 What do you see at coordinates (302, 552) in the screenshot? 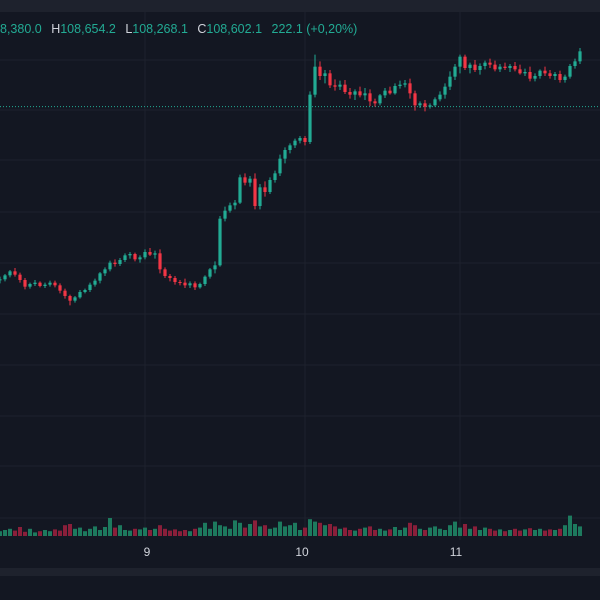
I see `time-axis-label-10: 10` at bounding box center [302, 552].